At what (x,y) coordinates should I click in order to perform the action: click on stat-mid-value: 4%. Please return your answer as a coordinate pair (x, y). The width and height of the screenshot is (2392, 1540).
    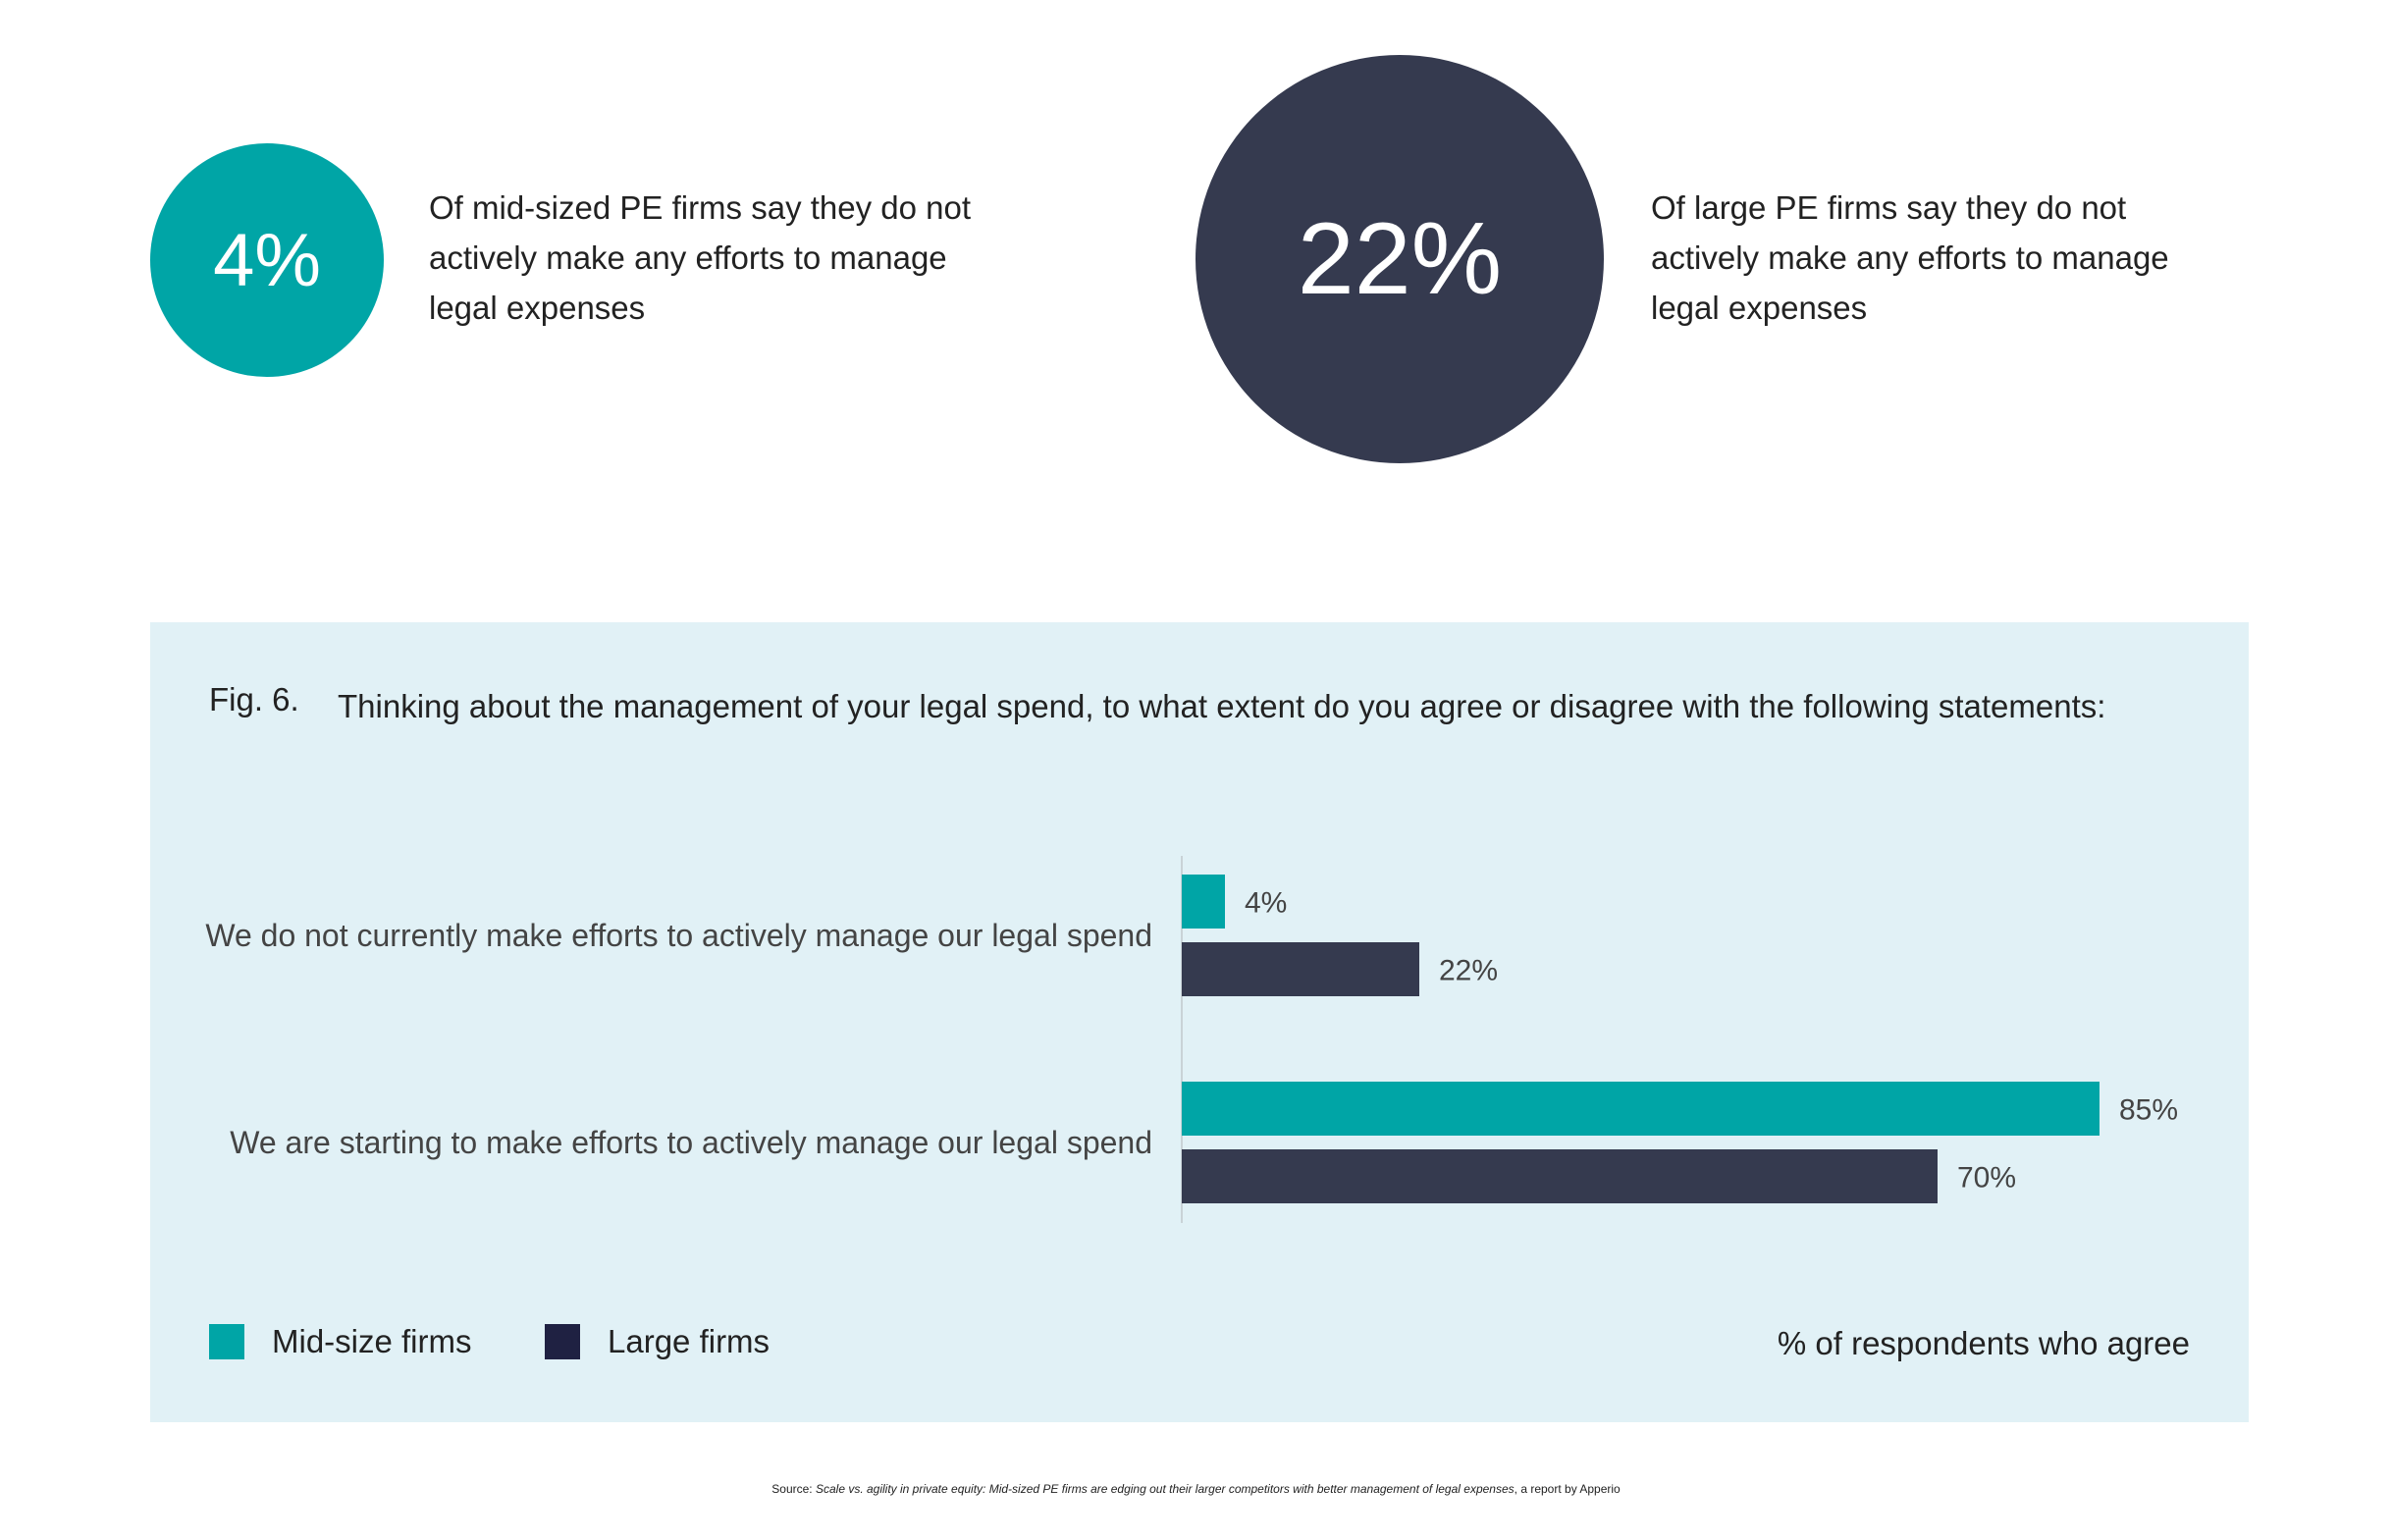
    Looking at the image, I should click on (267, 260).